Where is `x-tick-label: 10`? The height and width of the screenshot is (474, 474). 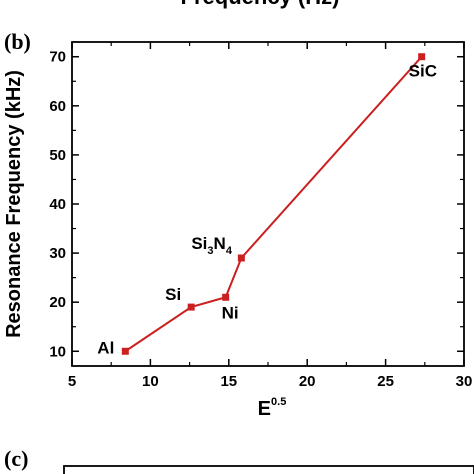 x-tick-label: 10 is located at coordinates (150, 381).